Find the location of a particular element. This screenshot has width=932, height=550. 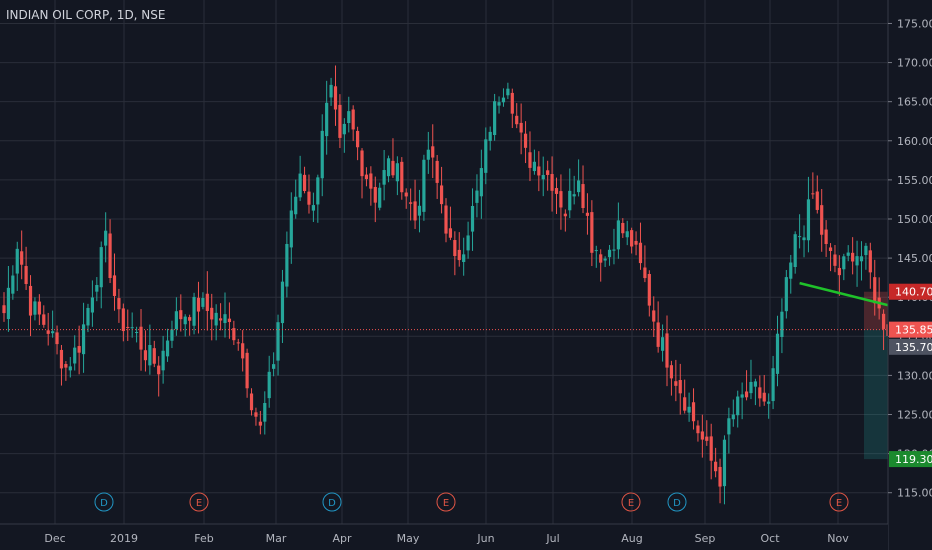

price-tick-label: 165.00 is located at coordinates (914, 102).